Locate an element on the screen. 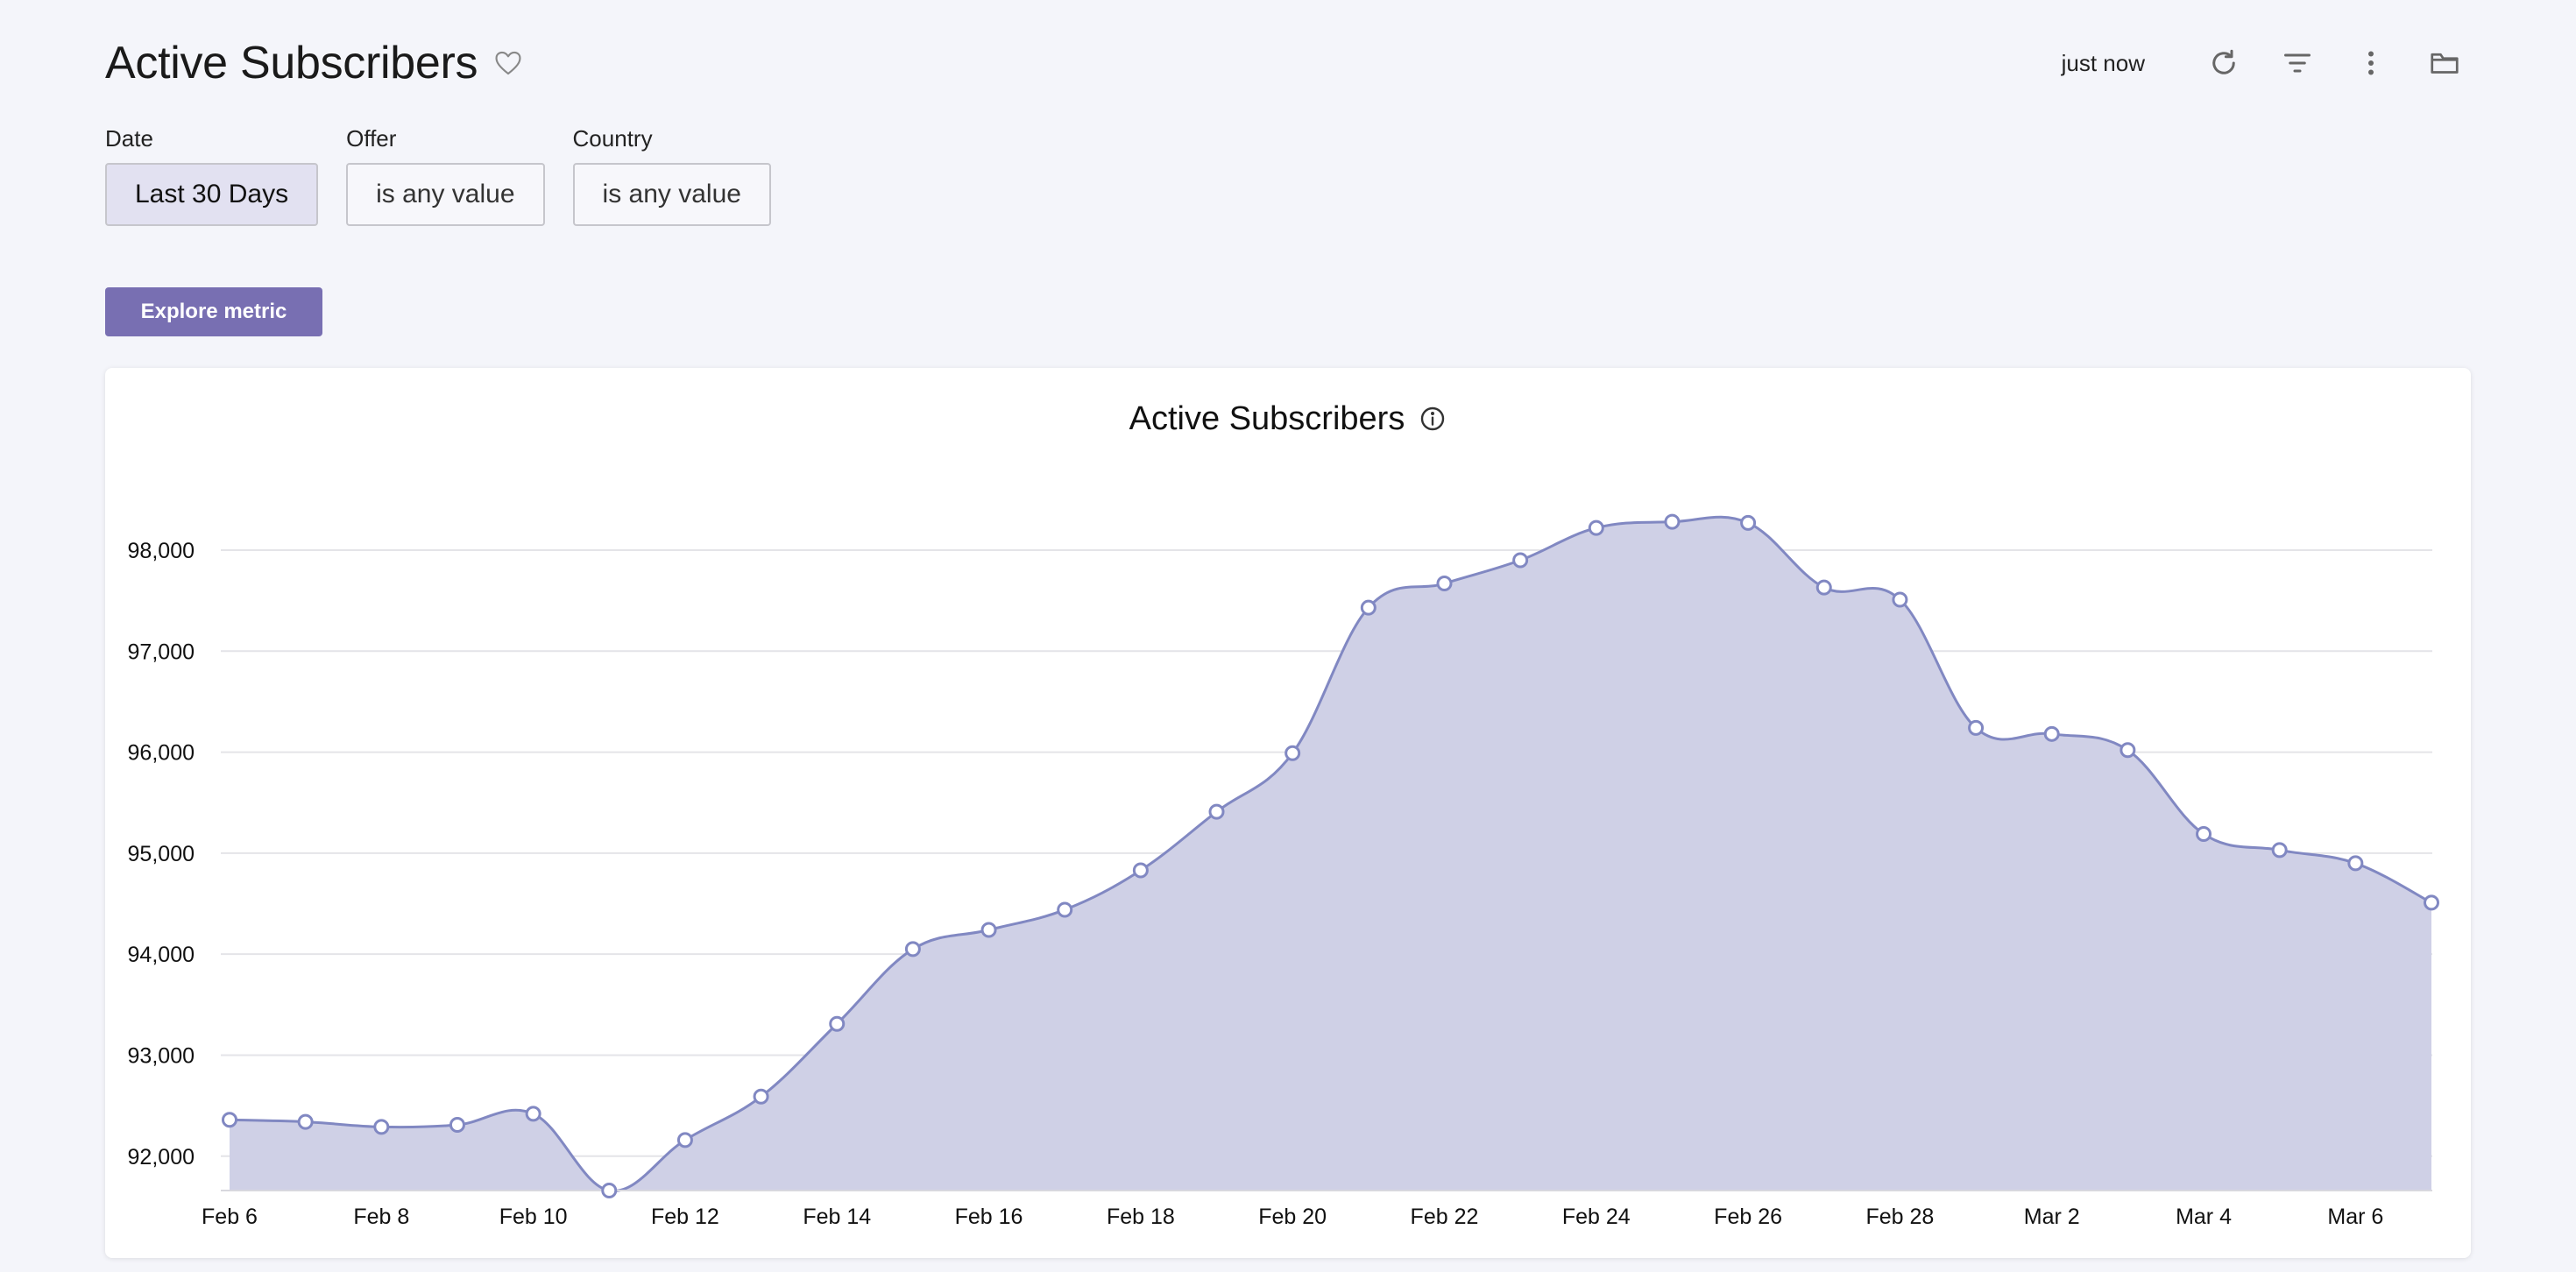 This screenshot has height=1272, width=2576. filter-country-label: Country is located at coordinates (612, 138).